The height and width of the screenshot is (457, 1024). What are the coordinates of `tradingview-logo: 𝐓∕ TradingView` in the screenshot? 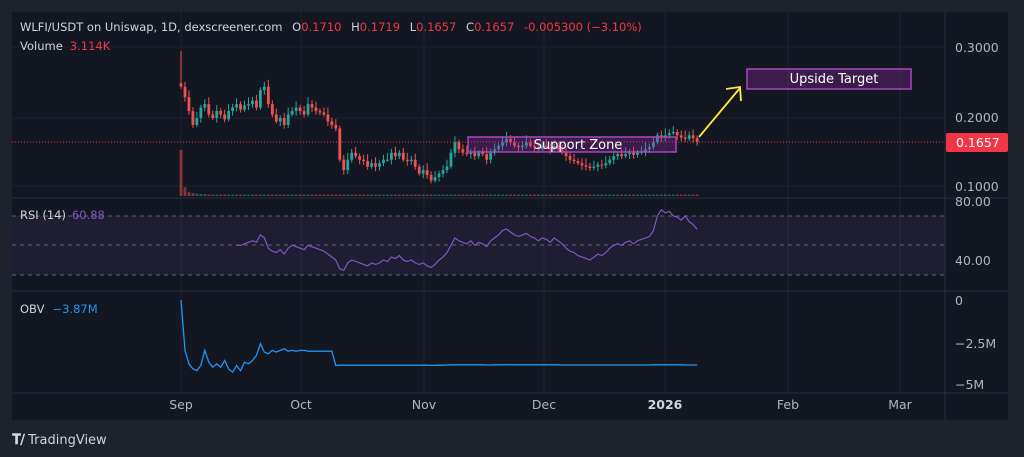 It's located at (59, 440).